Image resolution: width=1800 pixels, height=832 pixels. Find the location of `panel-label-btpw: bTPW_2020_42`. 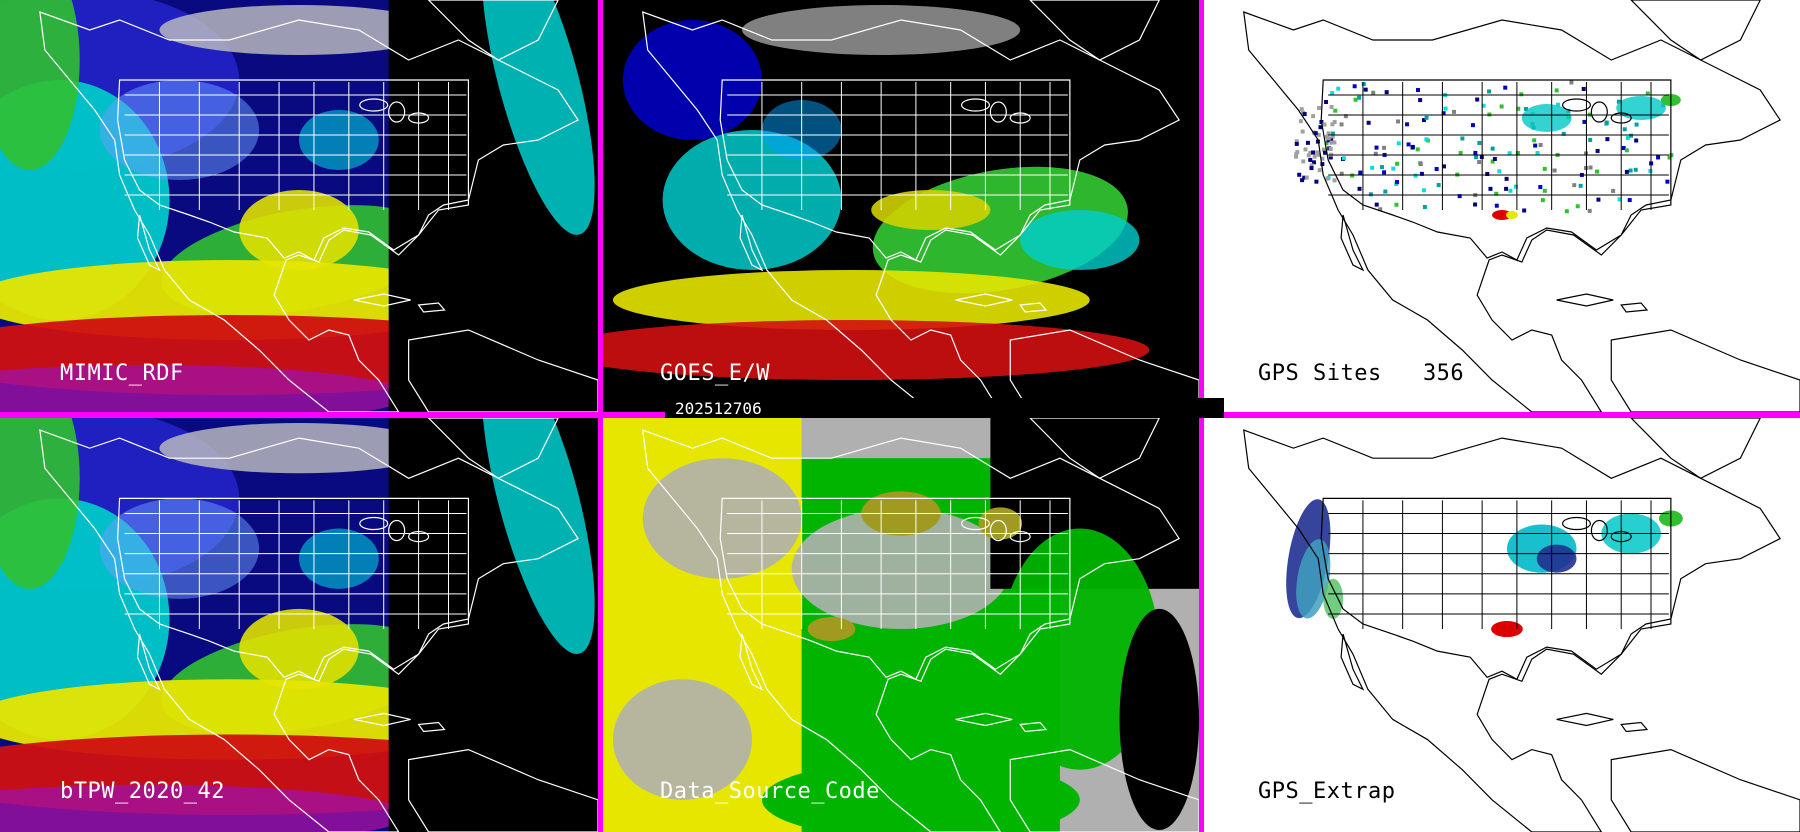

panel-label-btpw: bTPW_2020_42 is located at coordinates (142, 791).